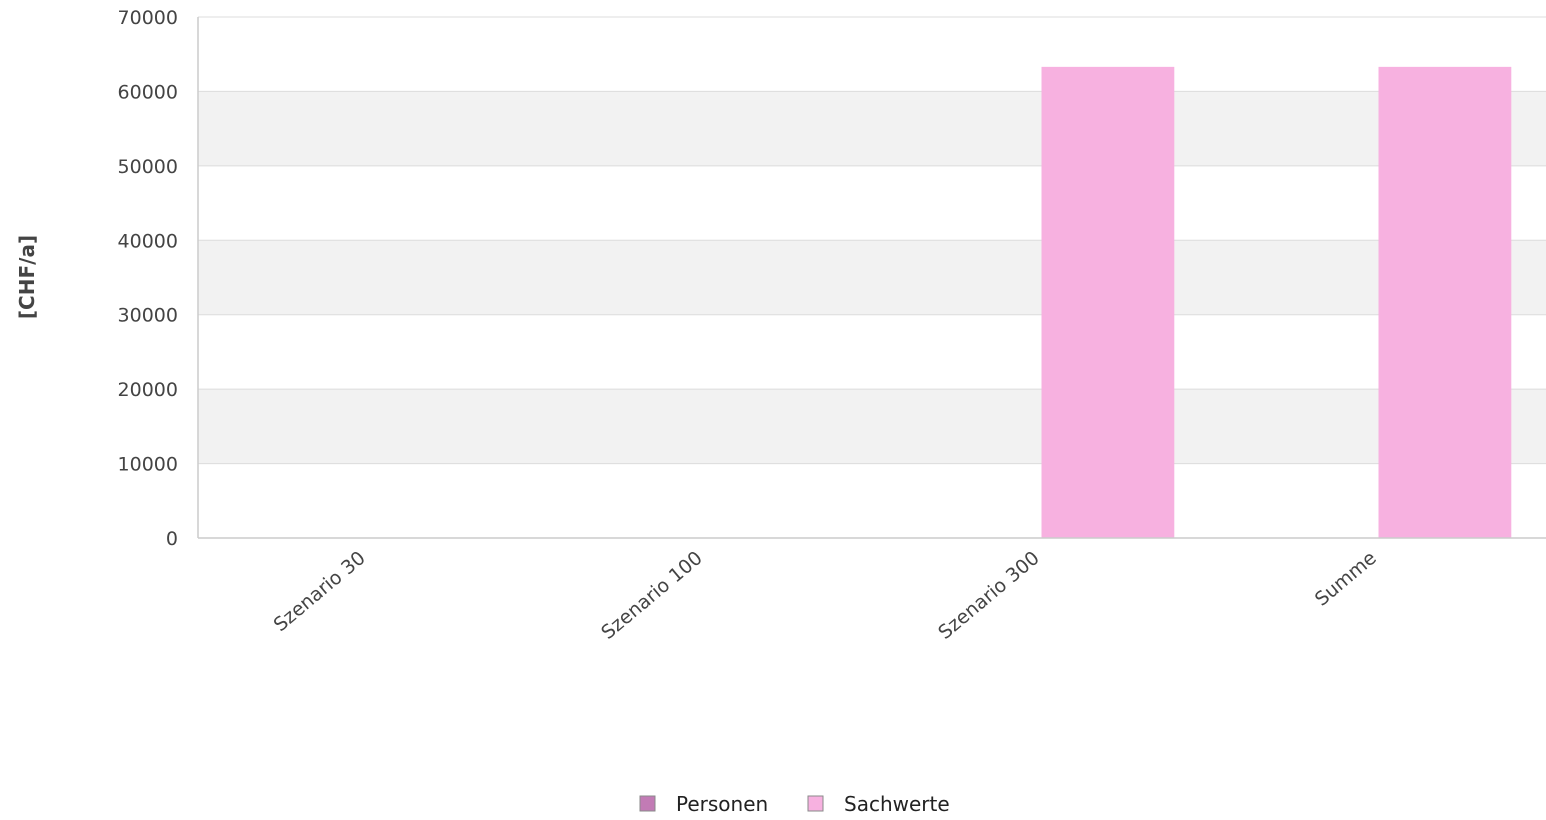 The image size is (1546, 820). I want to click on y-tick-label: 30000, so click(148, 316).